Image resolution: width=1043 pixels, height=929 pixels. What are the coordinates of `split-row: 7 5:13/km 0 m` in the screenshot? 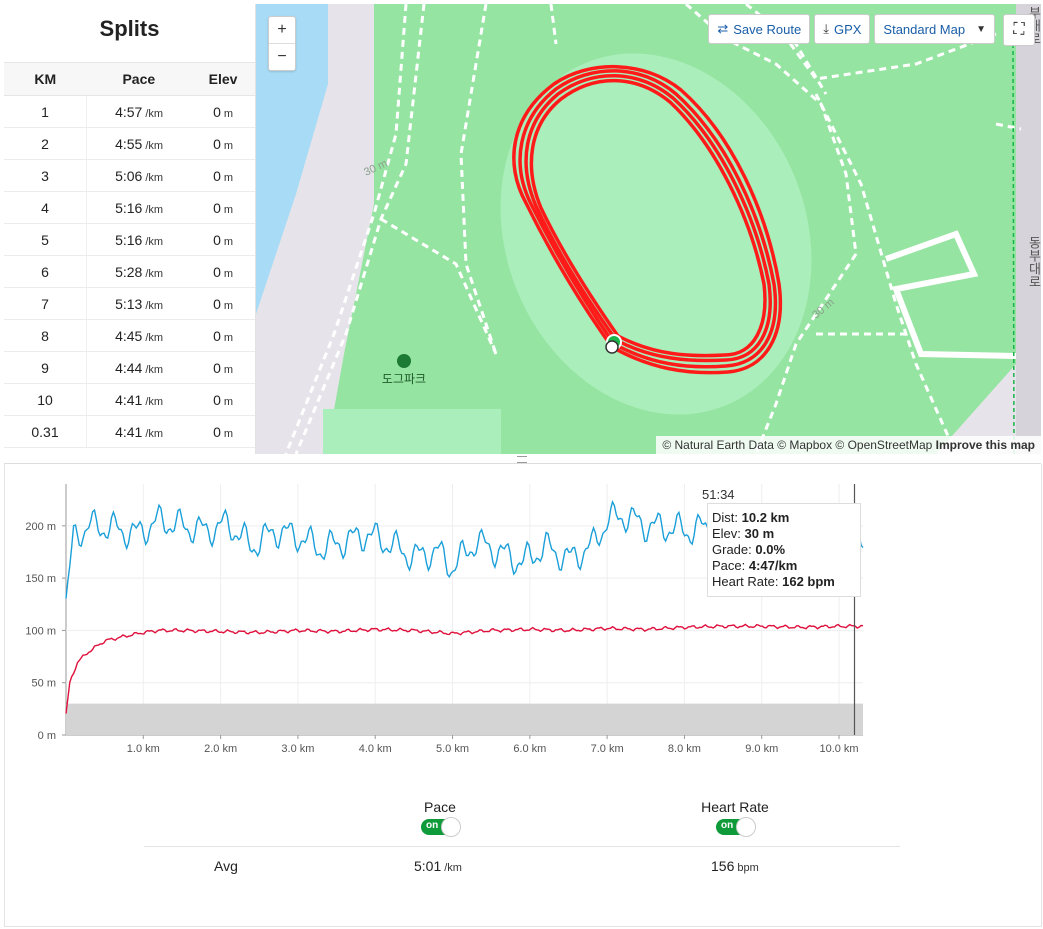 It's located at (129, 303).